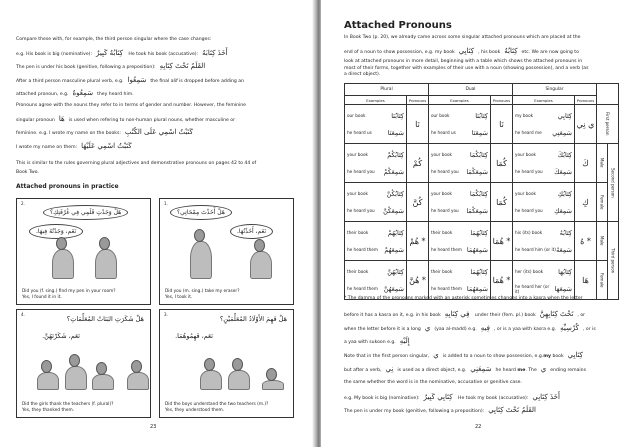 This screenshot has width=640, height=447. What do you see at coordinates (195, 410) in the screenshot?
I see `caption-answer: Yes, they understood them.` at bounding box center [195, 410].